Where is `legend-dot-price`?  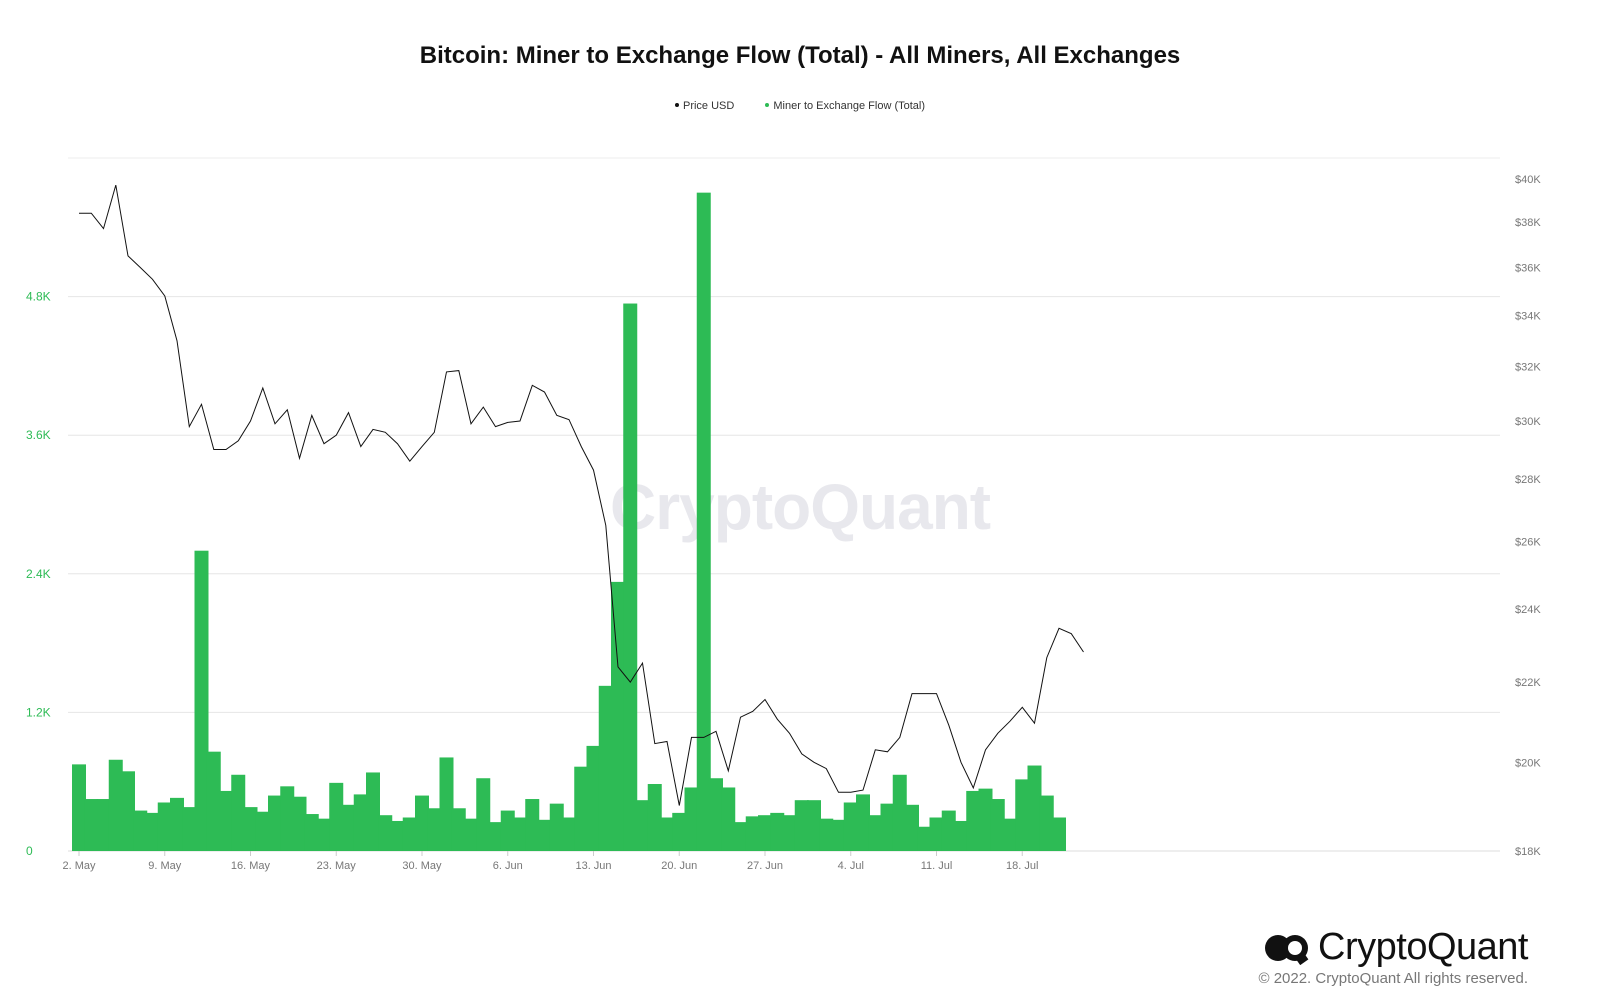
legend-dot-price is located at coordinates (676, 105).